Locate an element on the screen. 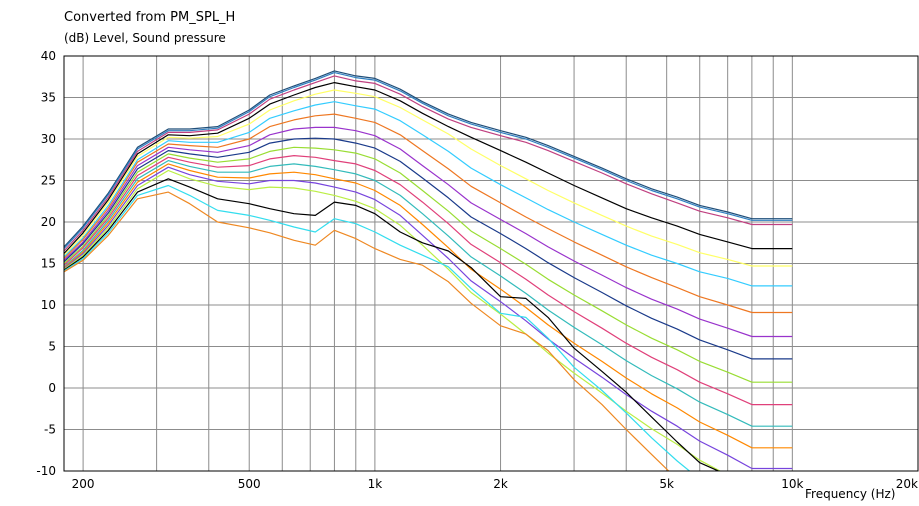  chart-title: Converted from PM_SPL_H is located at coordinates (150, 17).